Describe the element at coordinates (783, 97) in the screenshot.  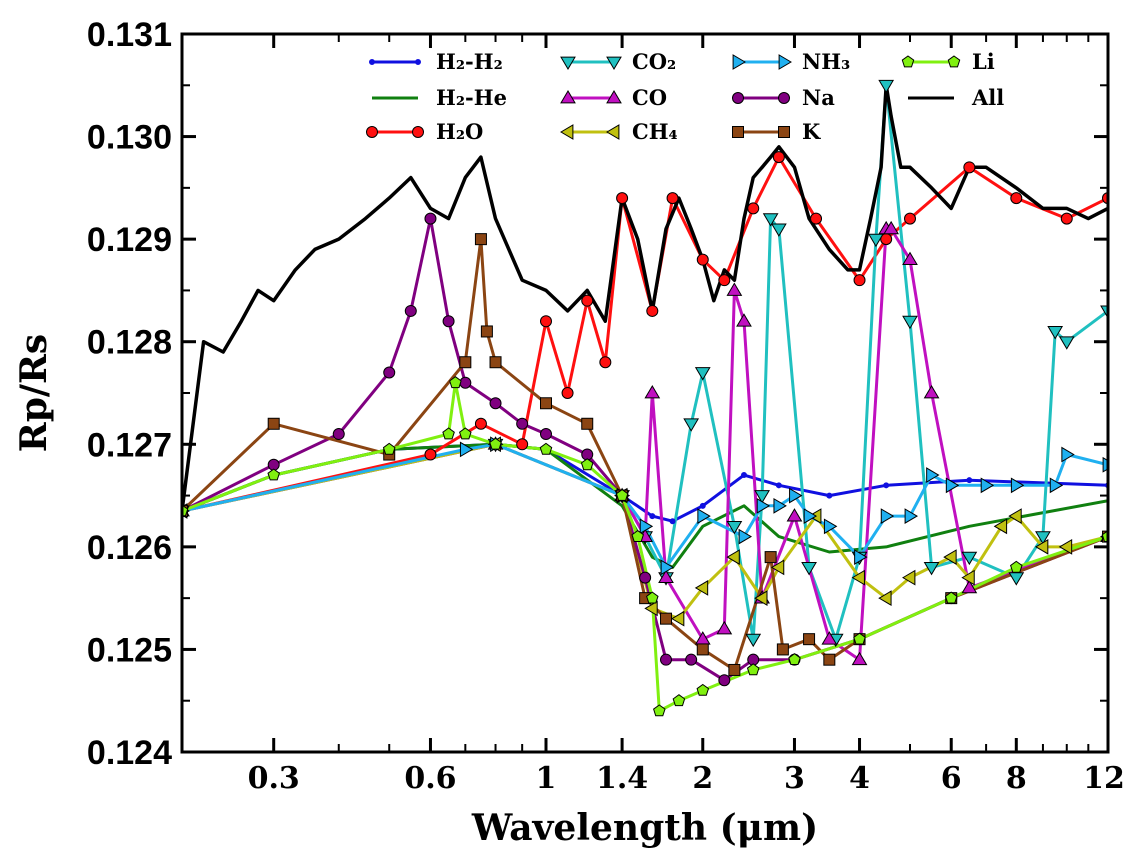
I see `legend-item-na: Na` at that location.